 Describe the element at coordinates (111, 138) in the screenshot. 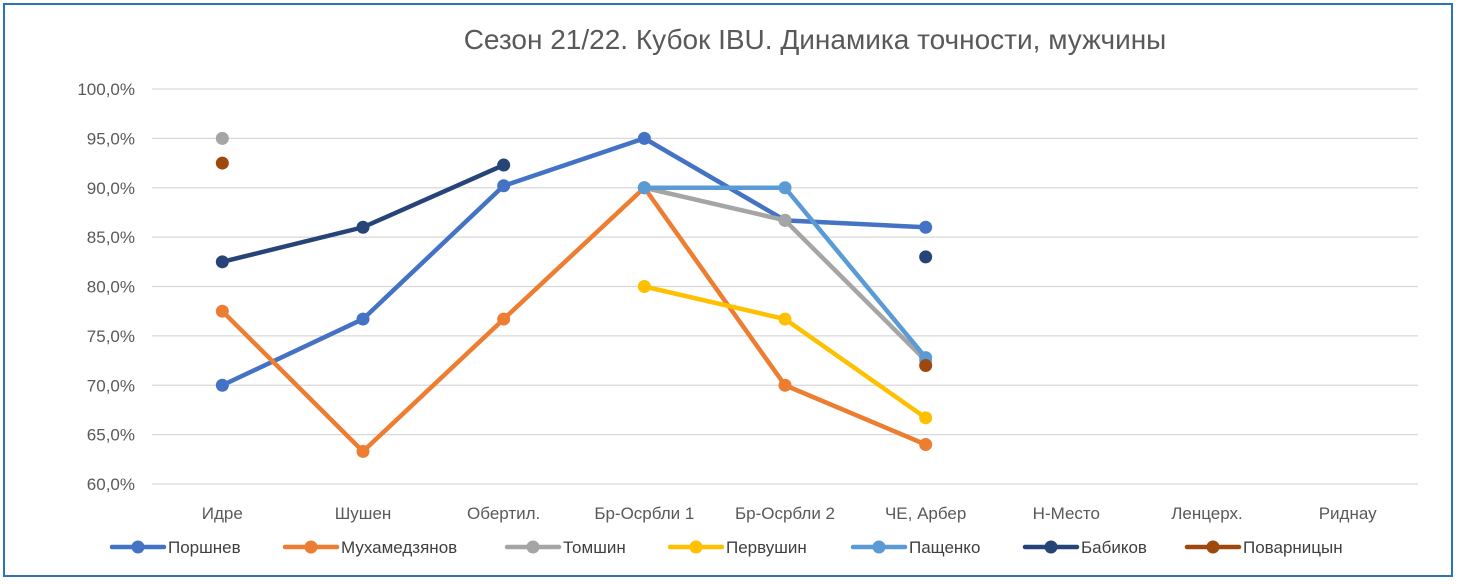

I see `y-tick-label: 95,0%` at that location.